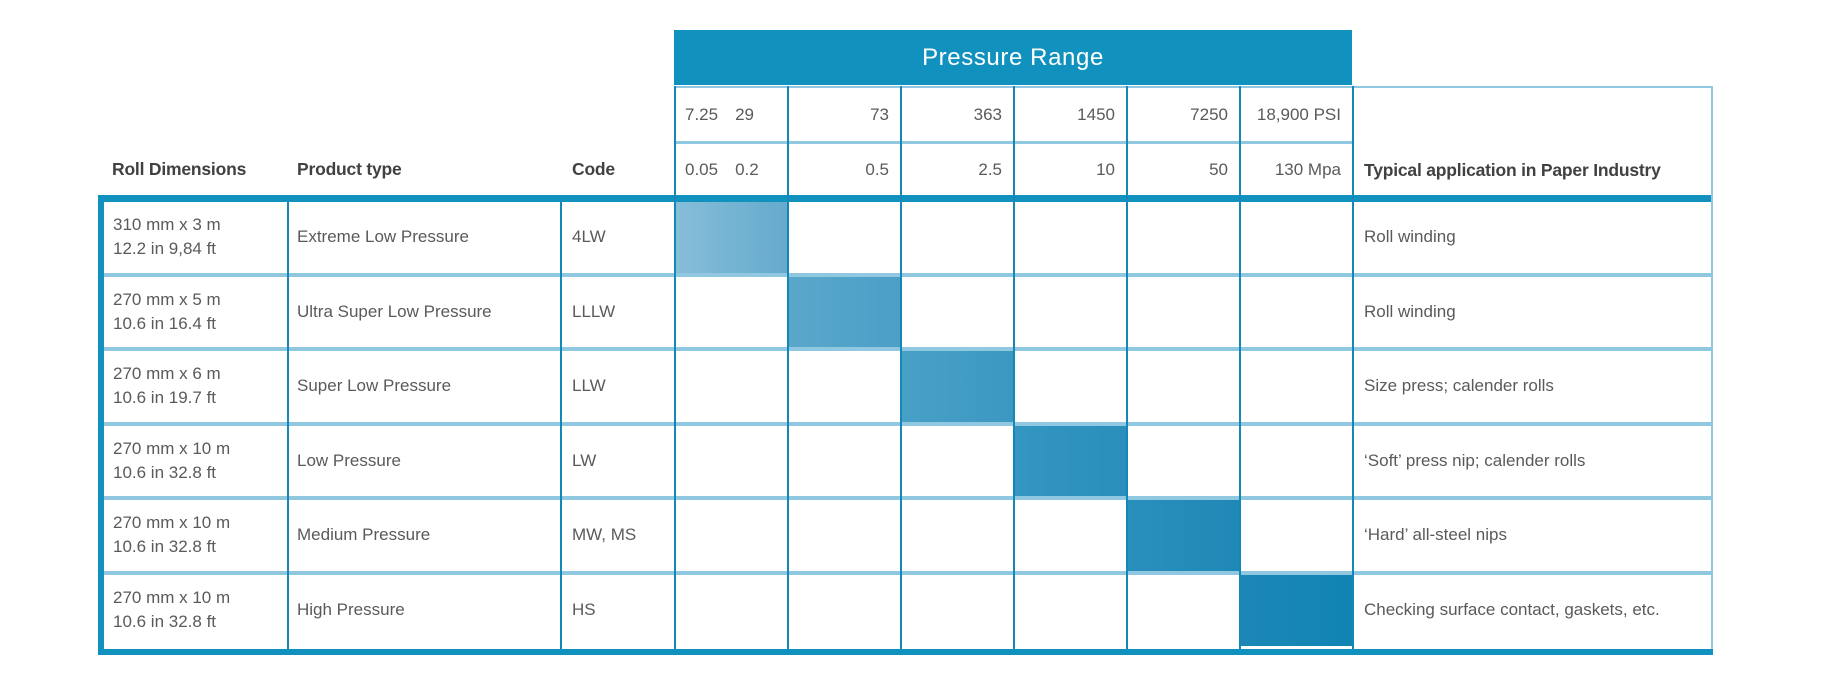 The height and width of the screenshot is (686, 1838). I want to click on code-cell: 4LW, so click(589, 237).